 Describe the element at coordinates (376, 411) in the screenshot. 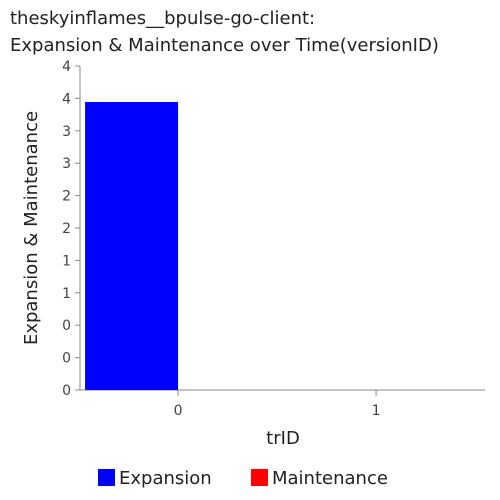

I see `x-tick-label: 1` at that location.